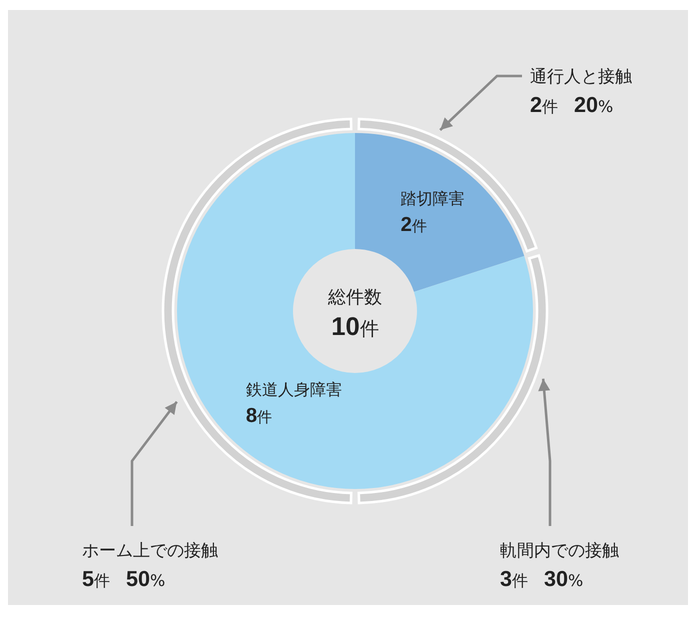  What do you see at coordinates (354, 297) in the screenshot?
I see `text: 総件数` at bounding box center [354, 297].